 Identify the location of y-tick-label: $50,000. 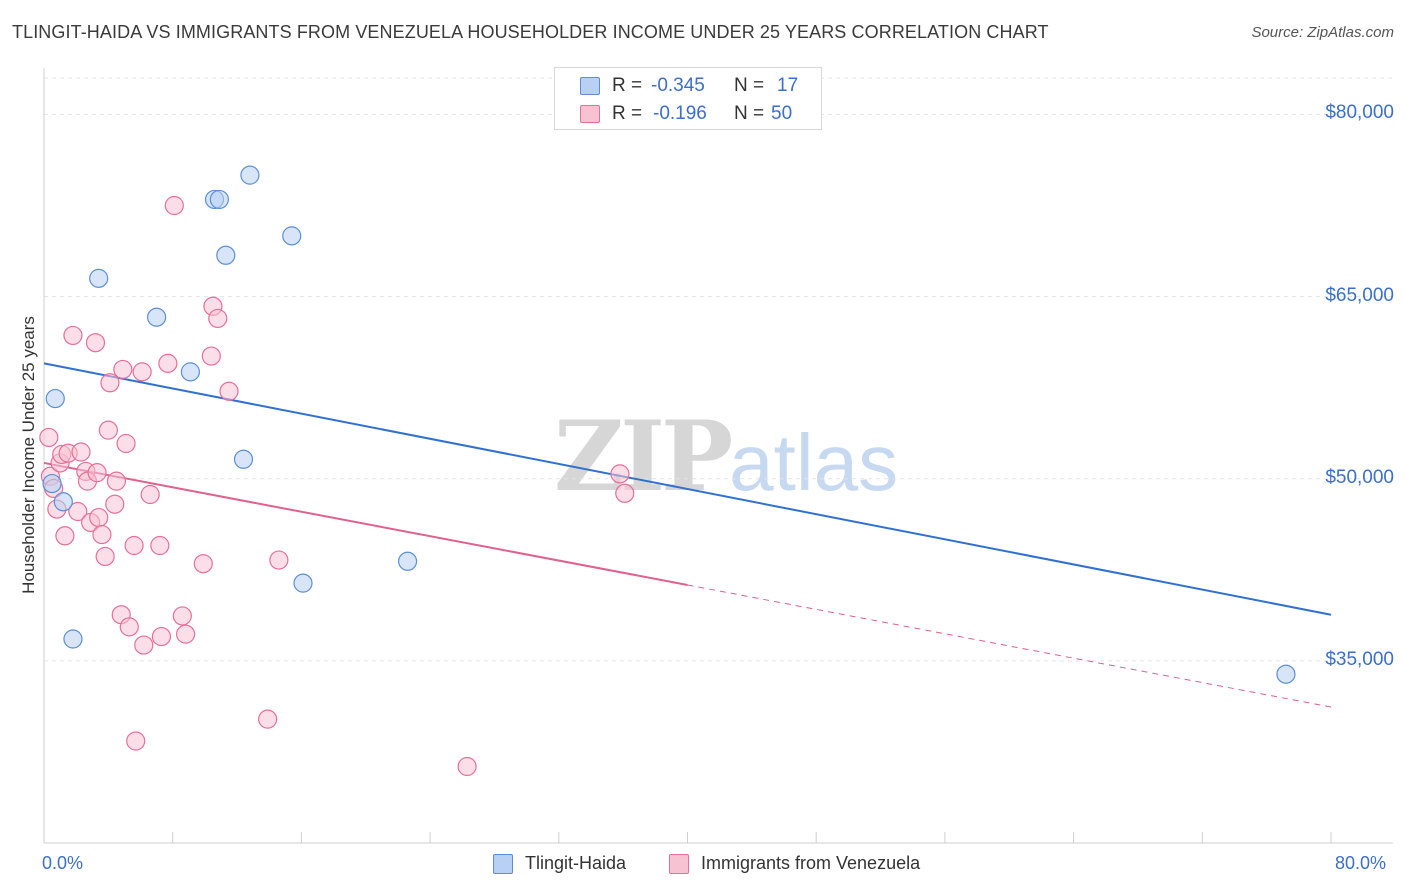
(1359, 477).